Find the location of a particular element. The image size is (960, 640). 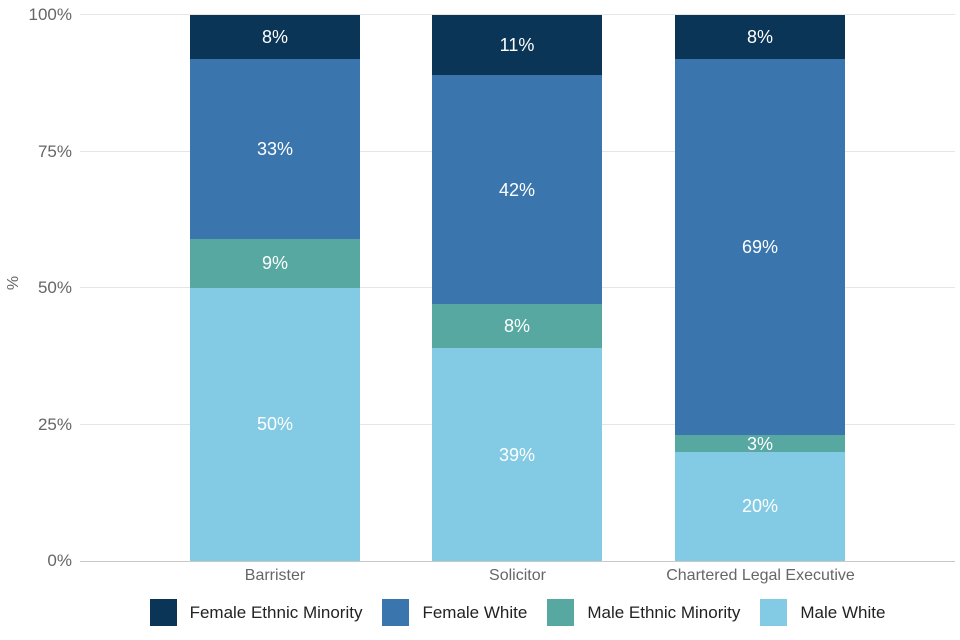

bar-segment: 9% is located at coordinates (275, 263).